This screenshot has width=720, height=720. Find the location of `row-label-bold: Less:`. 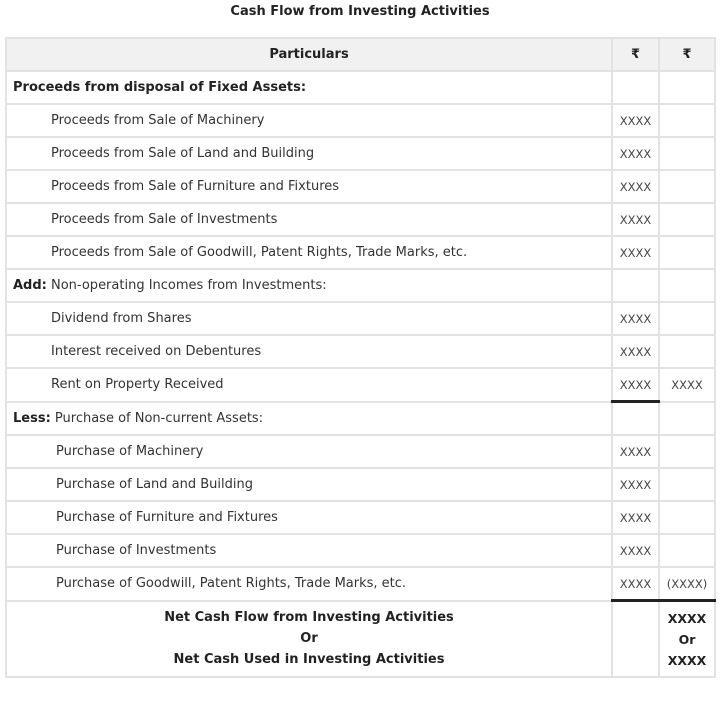

row-label-bold: Less: is located at coordinates (32, 418).